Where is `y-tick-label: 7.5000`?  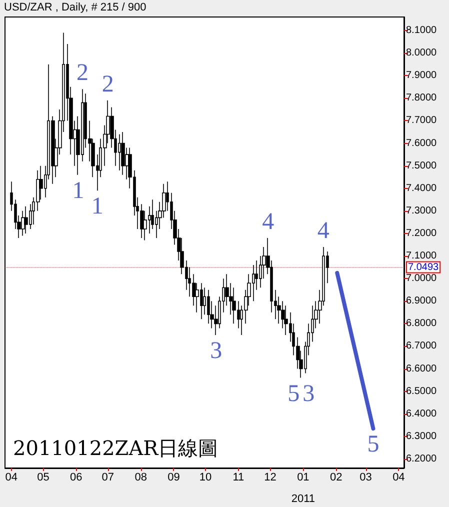
y-tick-label: 7.5000 is located at coordinates (422, 166).